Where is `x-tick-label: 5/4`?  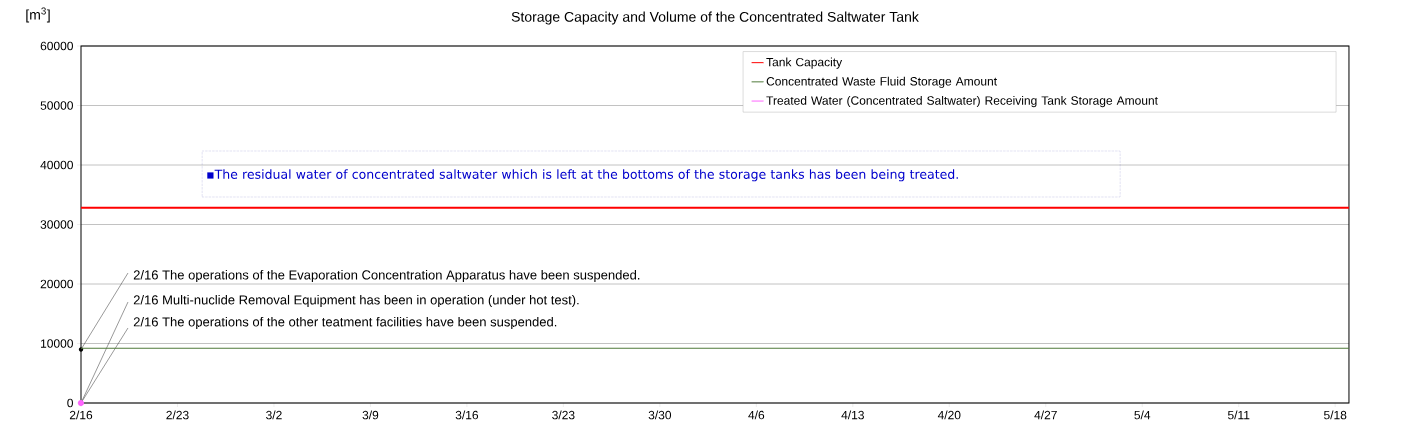 x-tick-label: 5/4 is located at coordinates (1142, 415).